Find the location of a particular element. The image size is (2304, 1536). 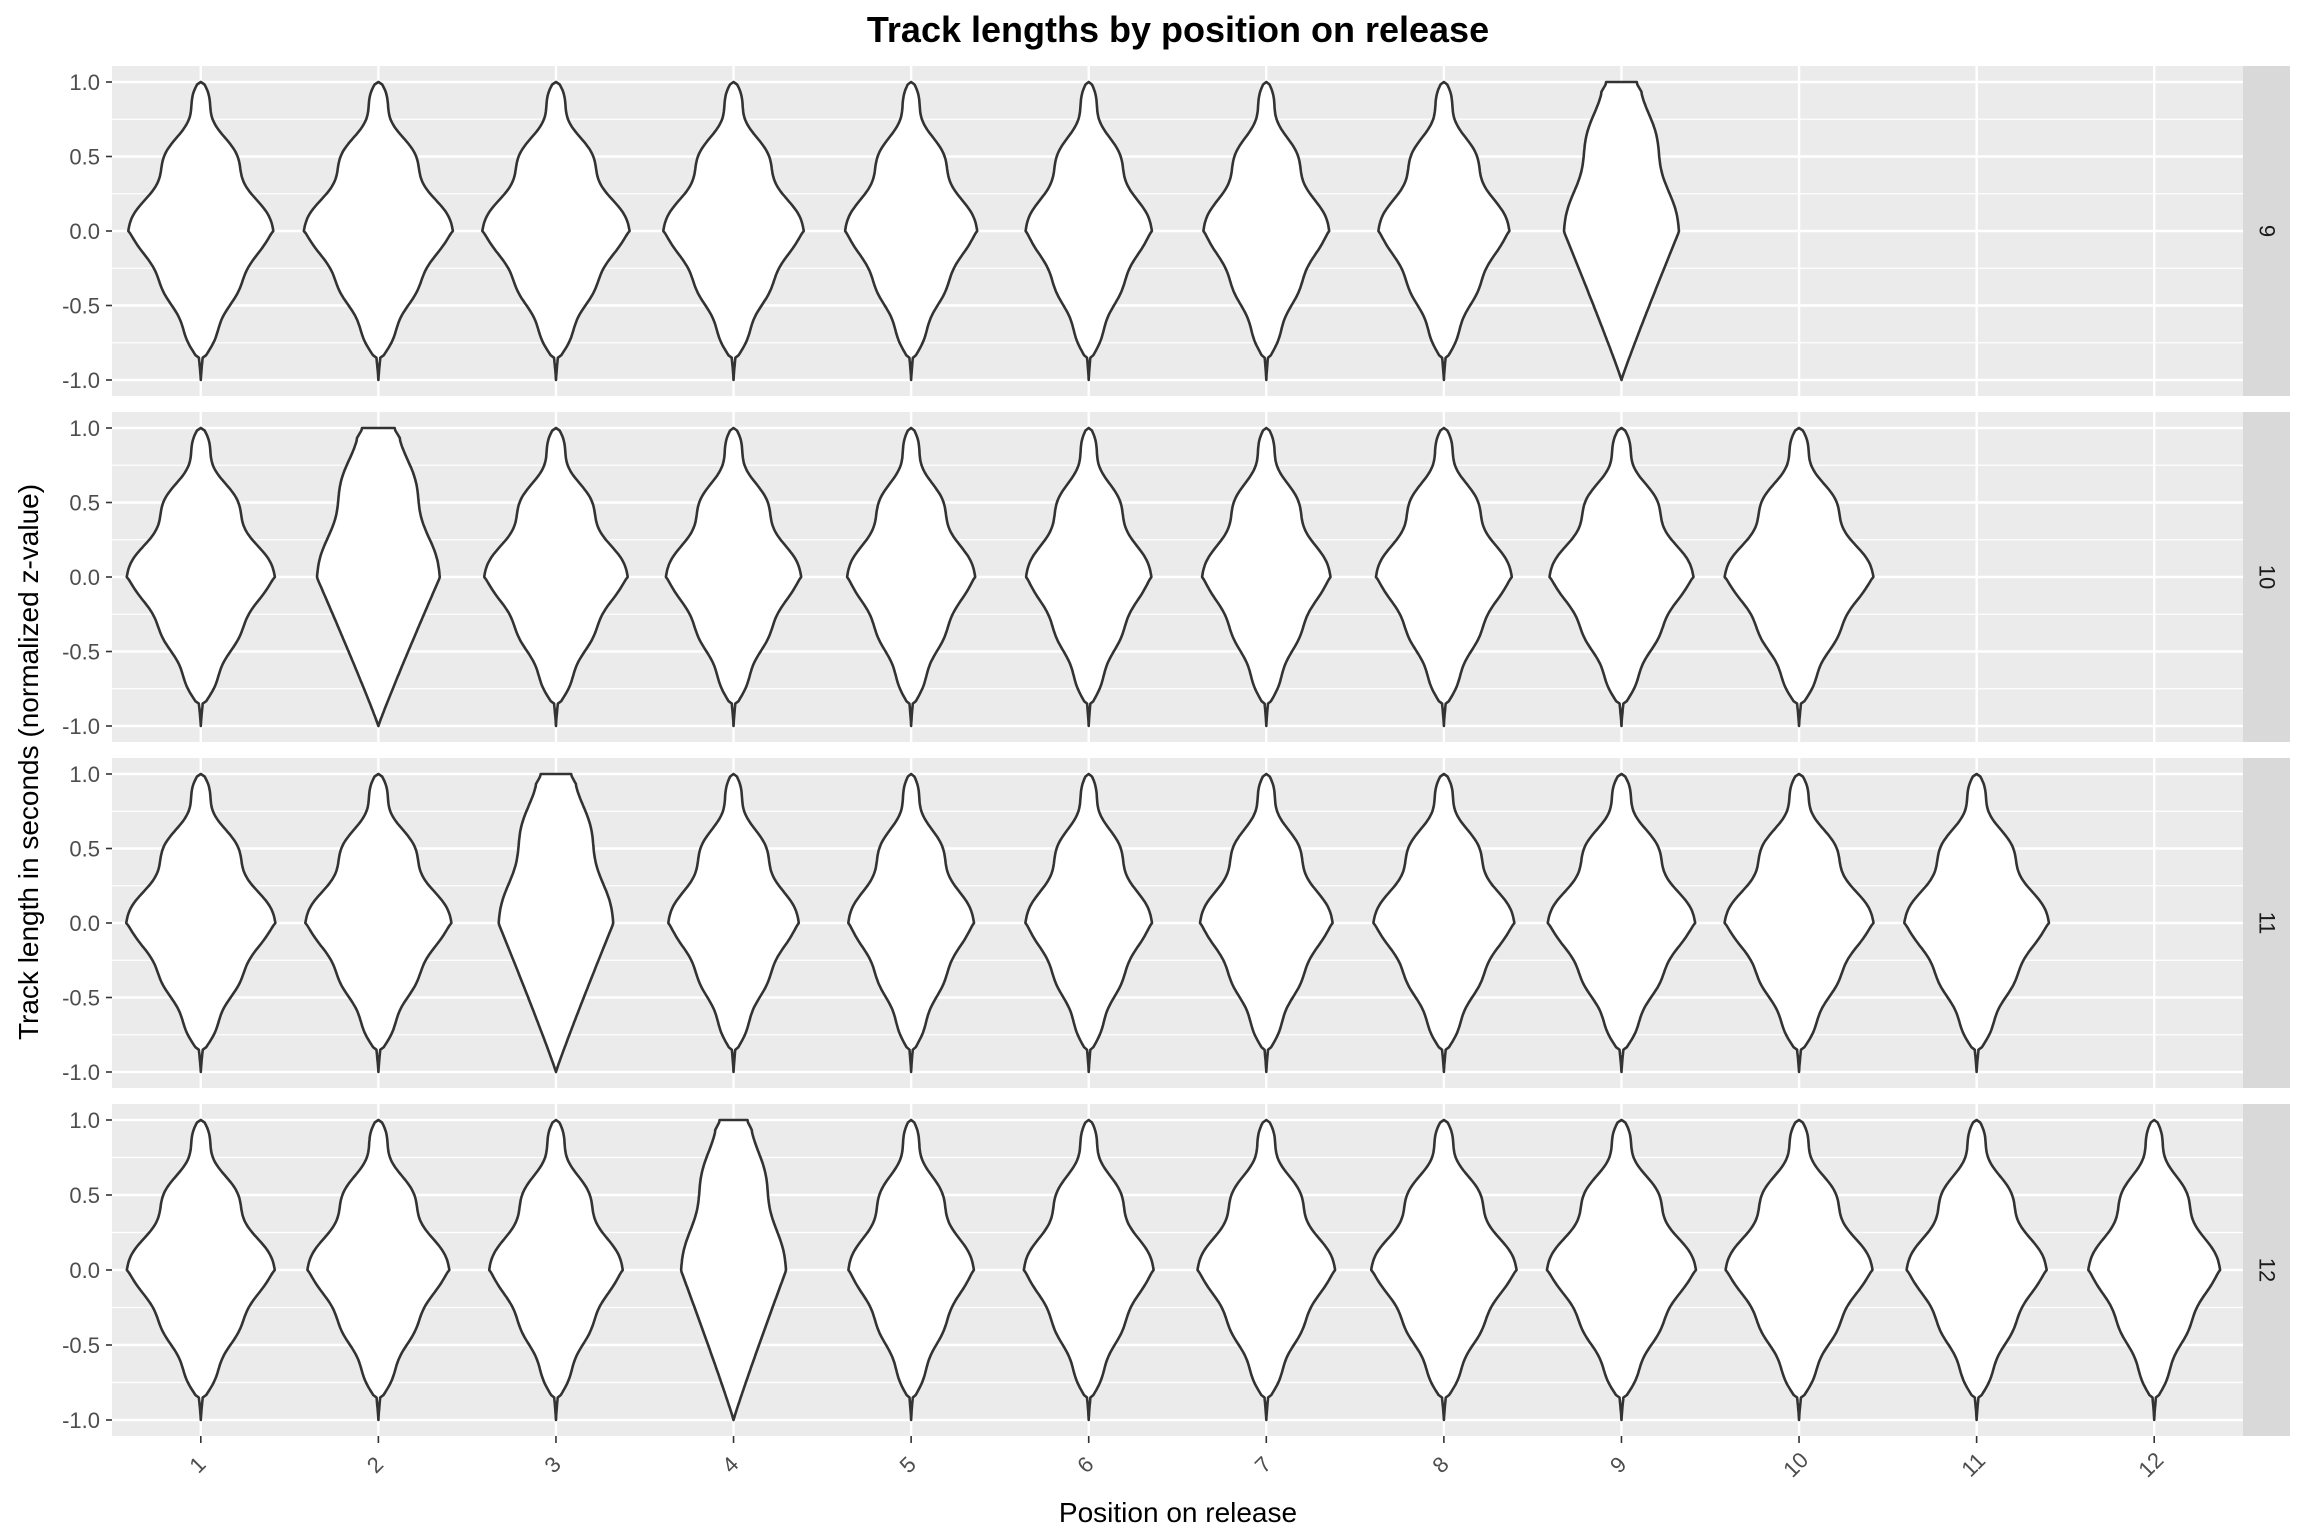

x-axis-title: Position on release is located at coordinates (1178, 1512).